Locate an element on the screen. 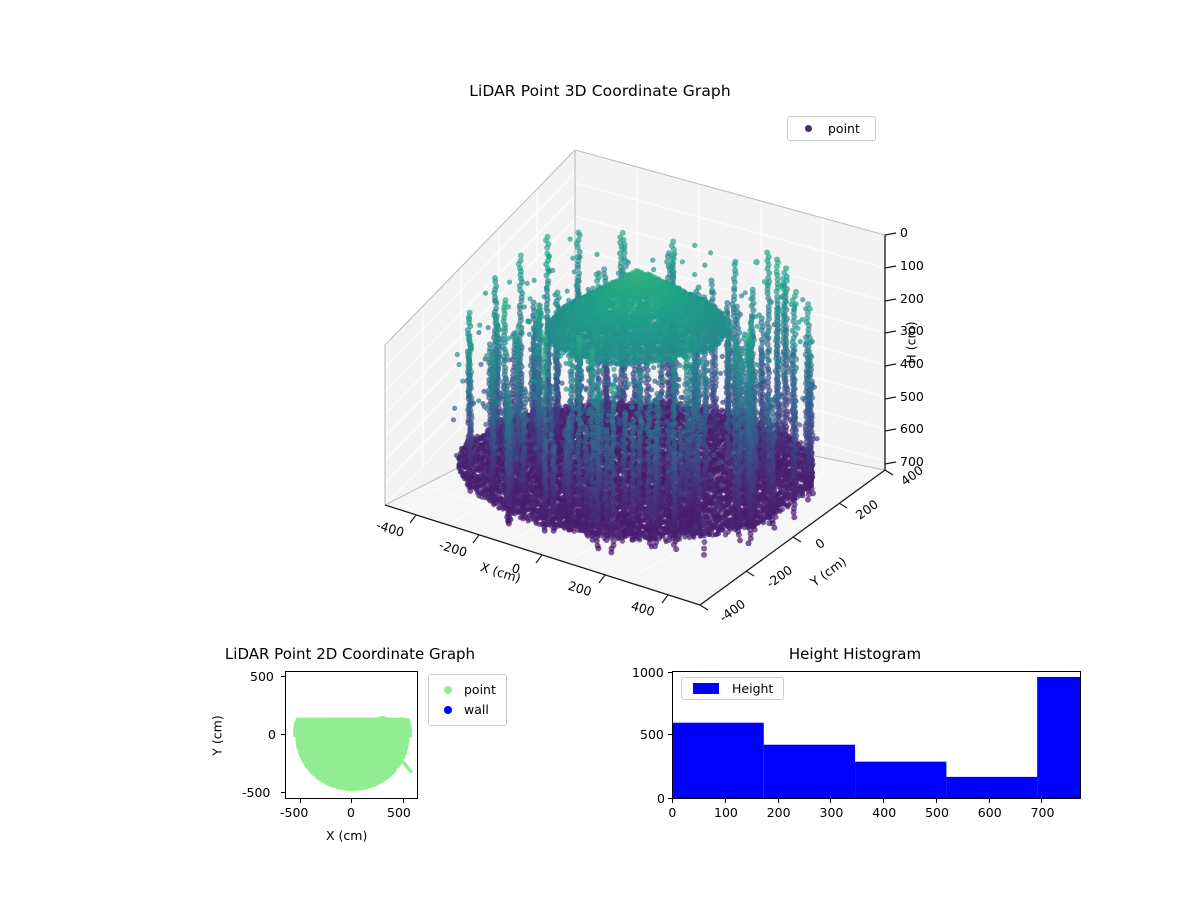 The width and height of the screenshot is (1200, 900). legend-wall-marker-icon is located at coordinates (448, 710).